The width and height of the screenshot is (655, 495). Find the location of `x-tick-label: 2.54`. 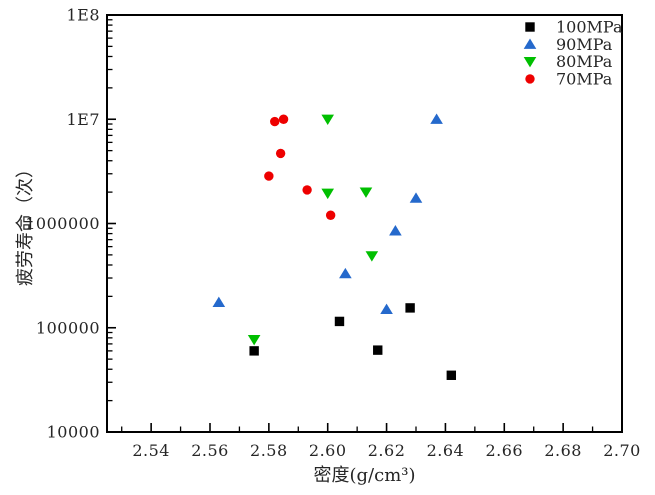

x-tick-label: 2.54 is located at coordinates (151, 450).